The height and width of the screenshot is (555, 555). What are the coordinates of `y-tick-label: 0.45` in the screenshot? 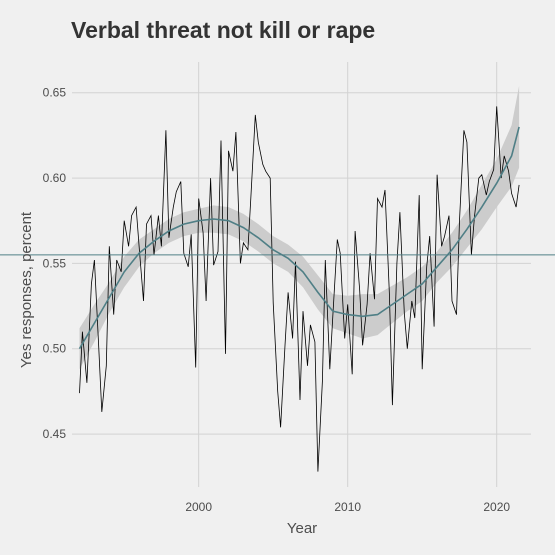 It's located at (55, 434).